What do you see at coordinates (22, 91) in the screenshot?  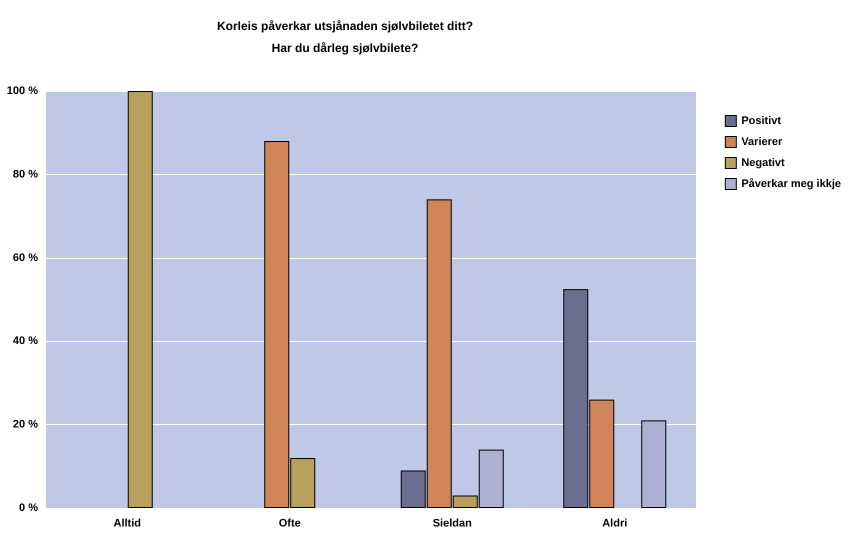 I see `y-tick-label: 100 %` at bounding box center [22, 91].